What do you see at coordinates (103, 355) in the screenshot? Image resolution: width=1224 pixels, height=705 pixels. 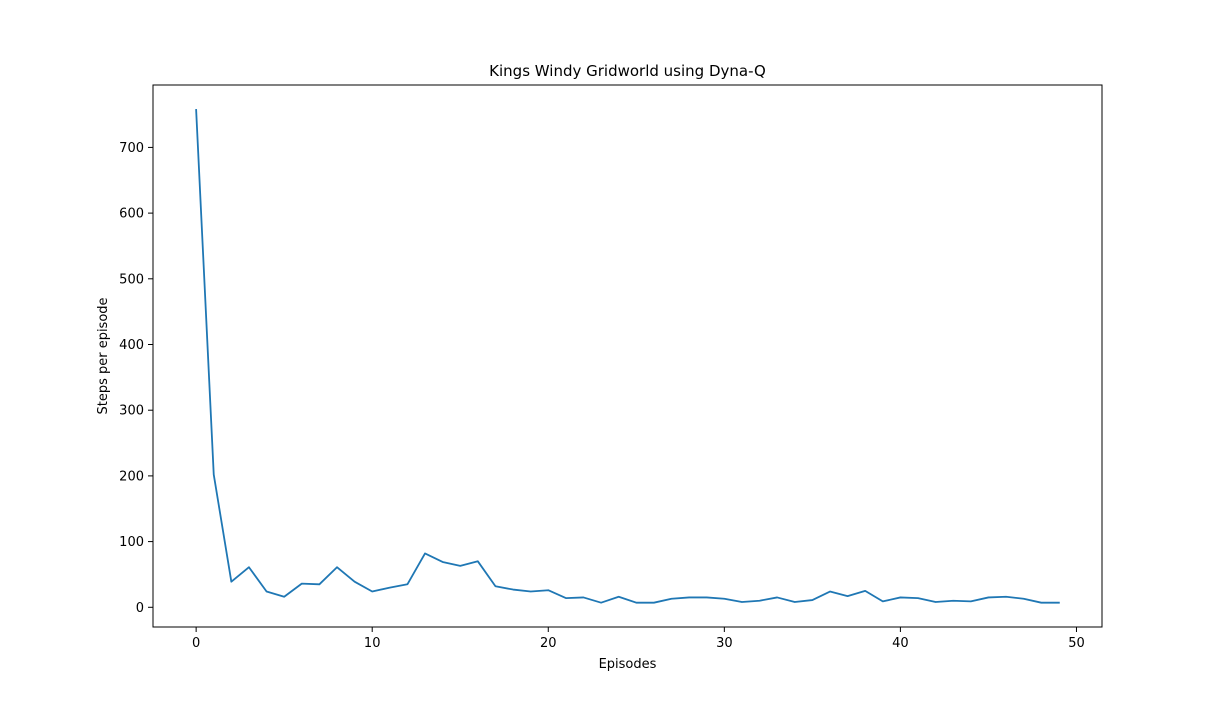 I see `y-axis-label: Steps per episode` at bounding box center [103, 355].